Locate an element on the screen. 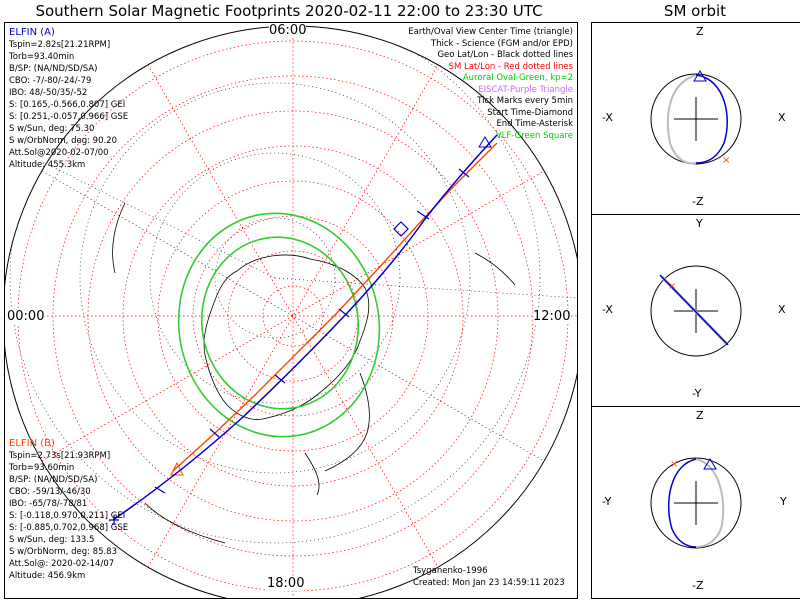 The height and width of the screenshot is (602, 800). panel2-bottom-label: -Y is located at coordinates (697, 393).